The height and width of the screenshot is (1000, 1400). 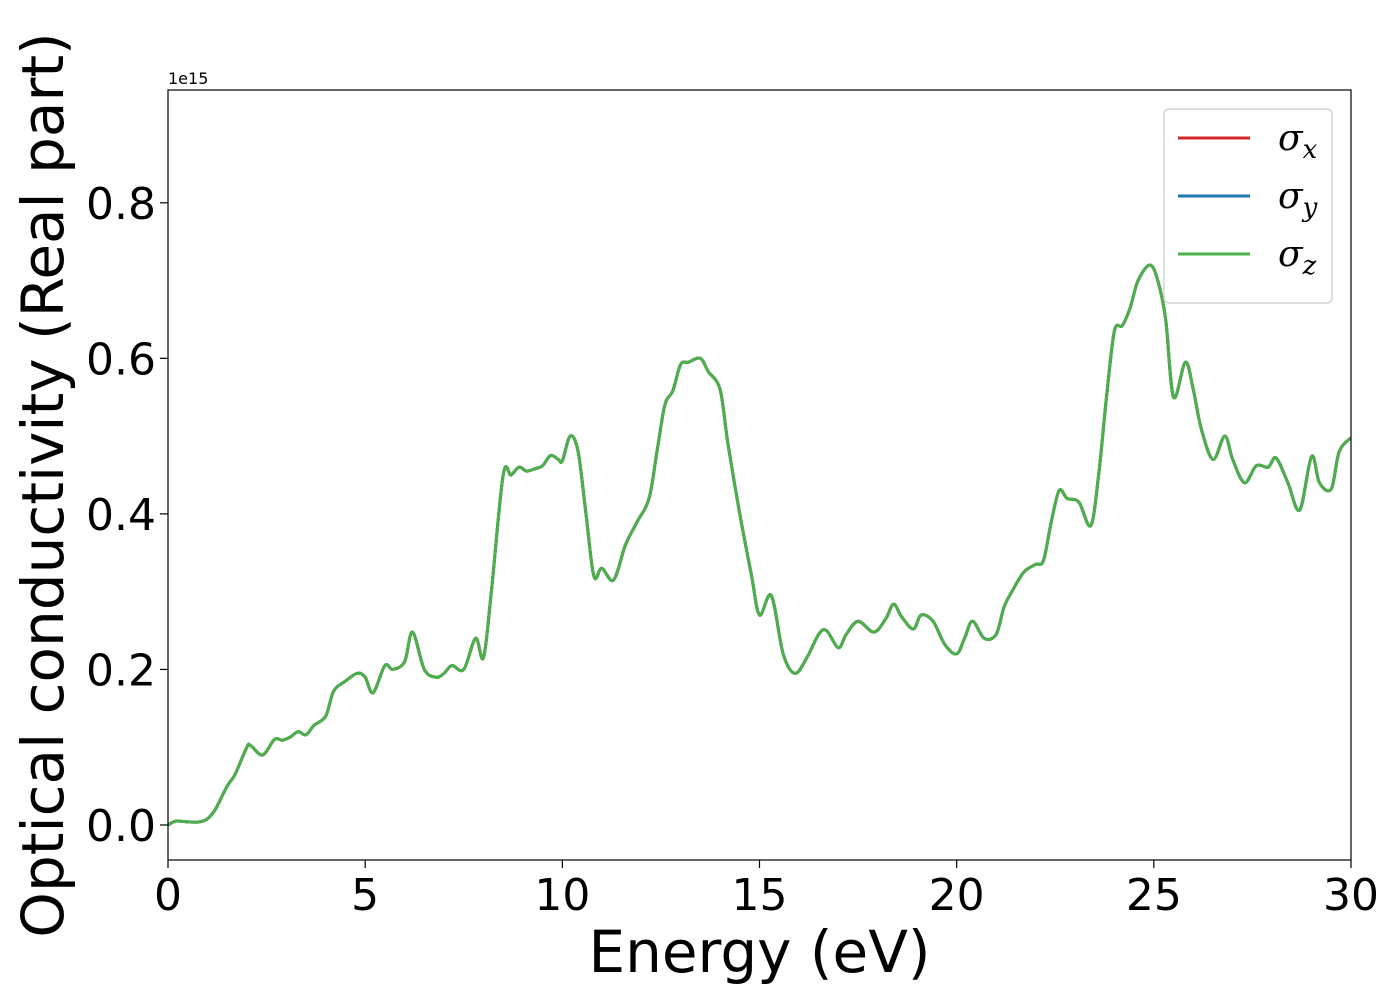 I want to click on x-tick-label: 0, so click(x=168, y=895).